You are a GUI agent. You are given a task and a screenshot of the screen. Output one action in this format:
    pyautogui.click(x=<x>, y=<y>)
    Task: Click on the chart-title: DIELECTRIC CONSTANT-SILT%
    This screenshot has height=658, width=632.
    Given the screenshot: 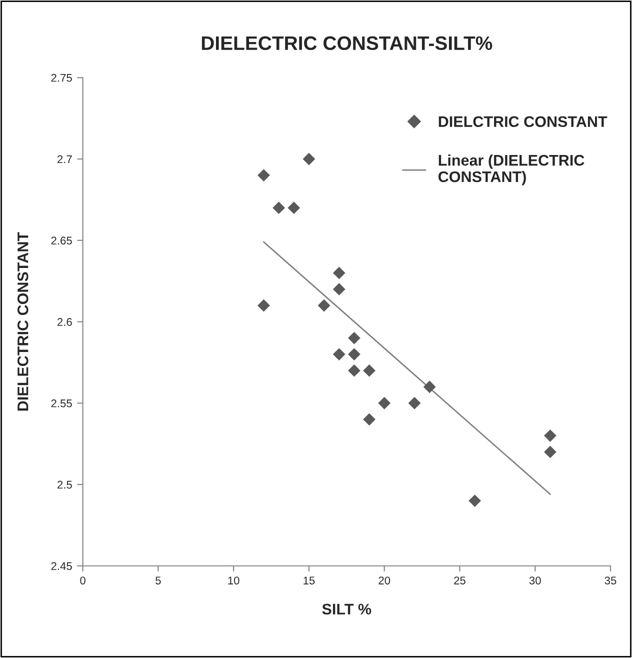 What is the action you would take?
    pyautogui.click(x=347, y=43)
    